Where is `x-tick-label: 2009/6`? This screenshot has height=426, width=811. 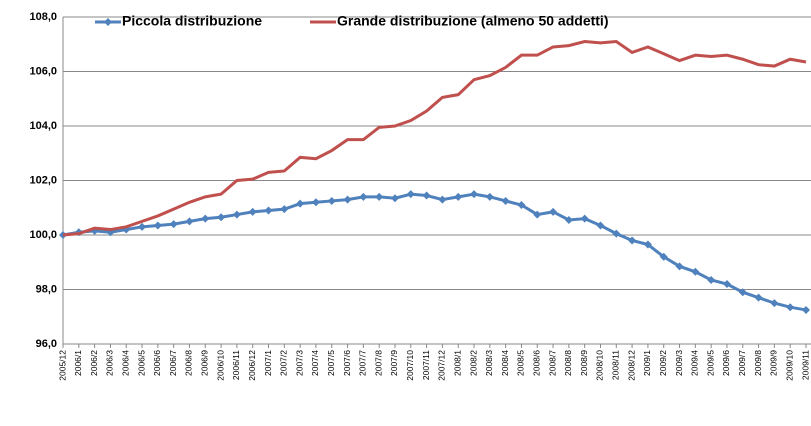
x-tick-label: 2009/6 is located at coordinates (726, 363).